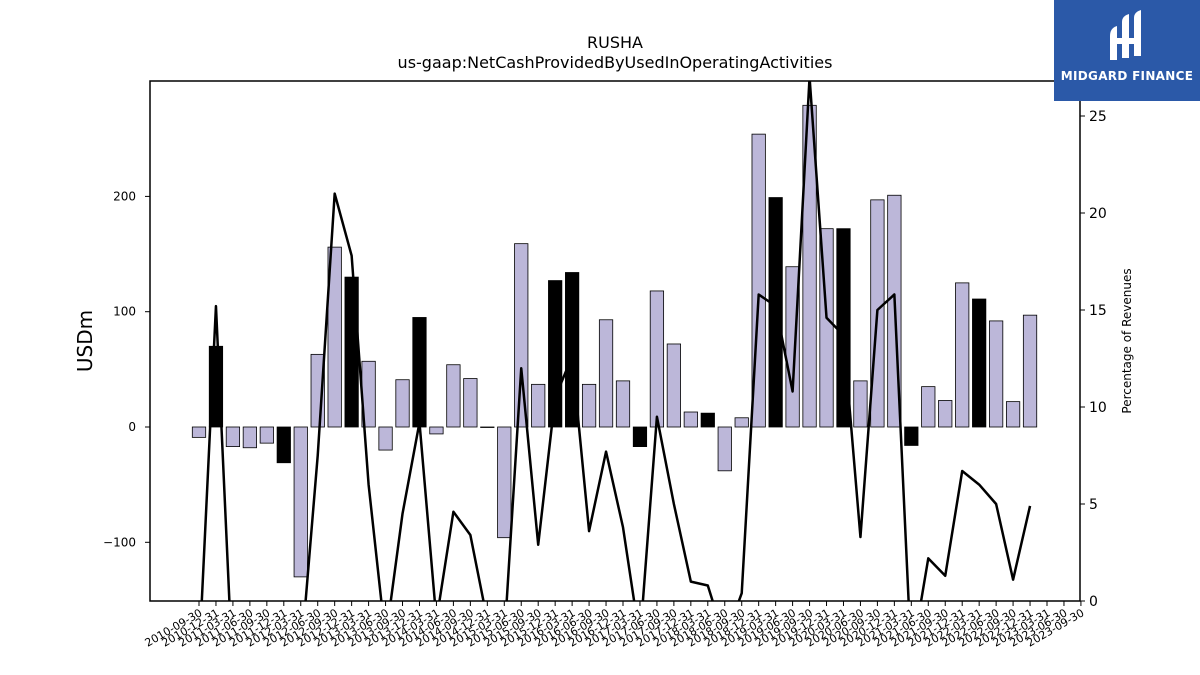 The height and width of the screenshot is (675, 1200). Describe the element at coordinates (1093, 359) in the screenshot. I see `y-axis-right: 0 5 10 15 20 25` at that location.